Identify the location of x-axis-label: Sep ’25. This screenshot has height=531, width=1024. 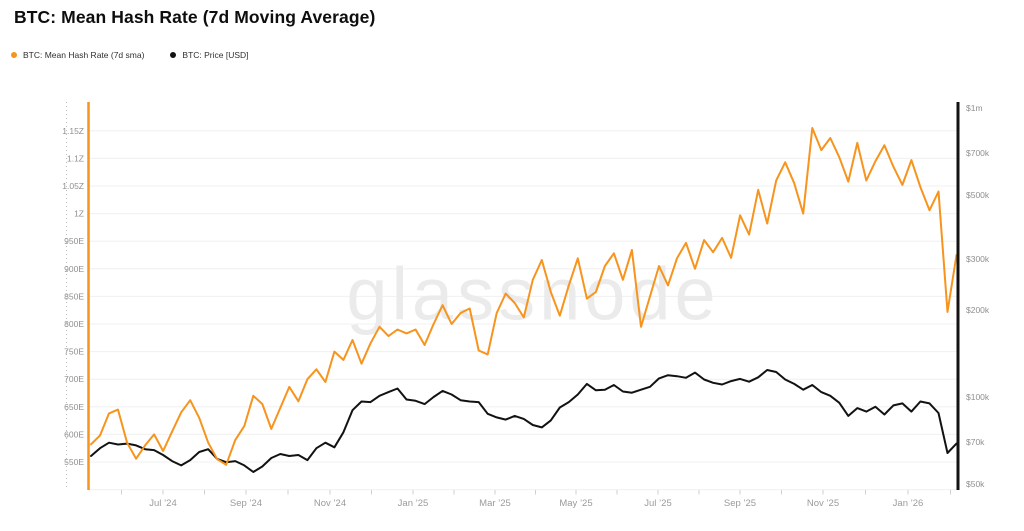
(740, 503).